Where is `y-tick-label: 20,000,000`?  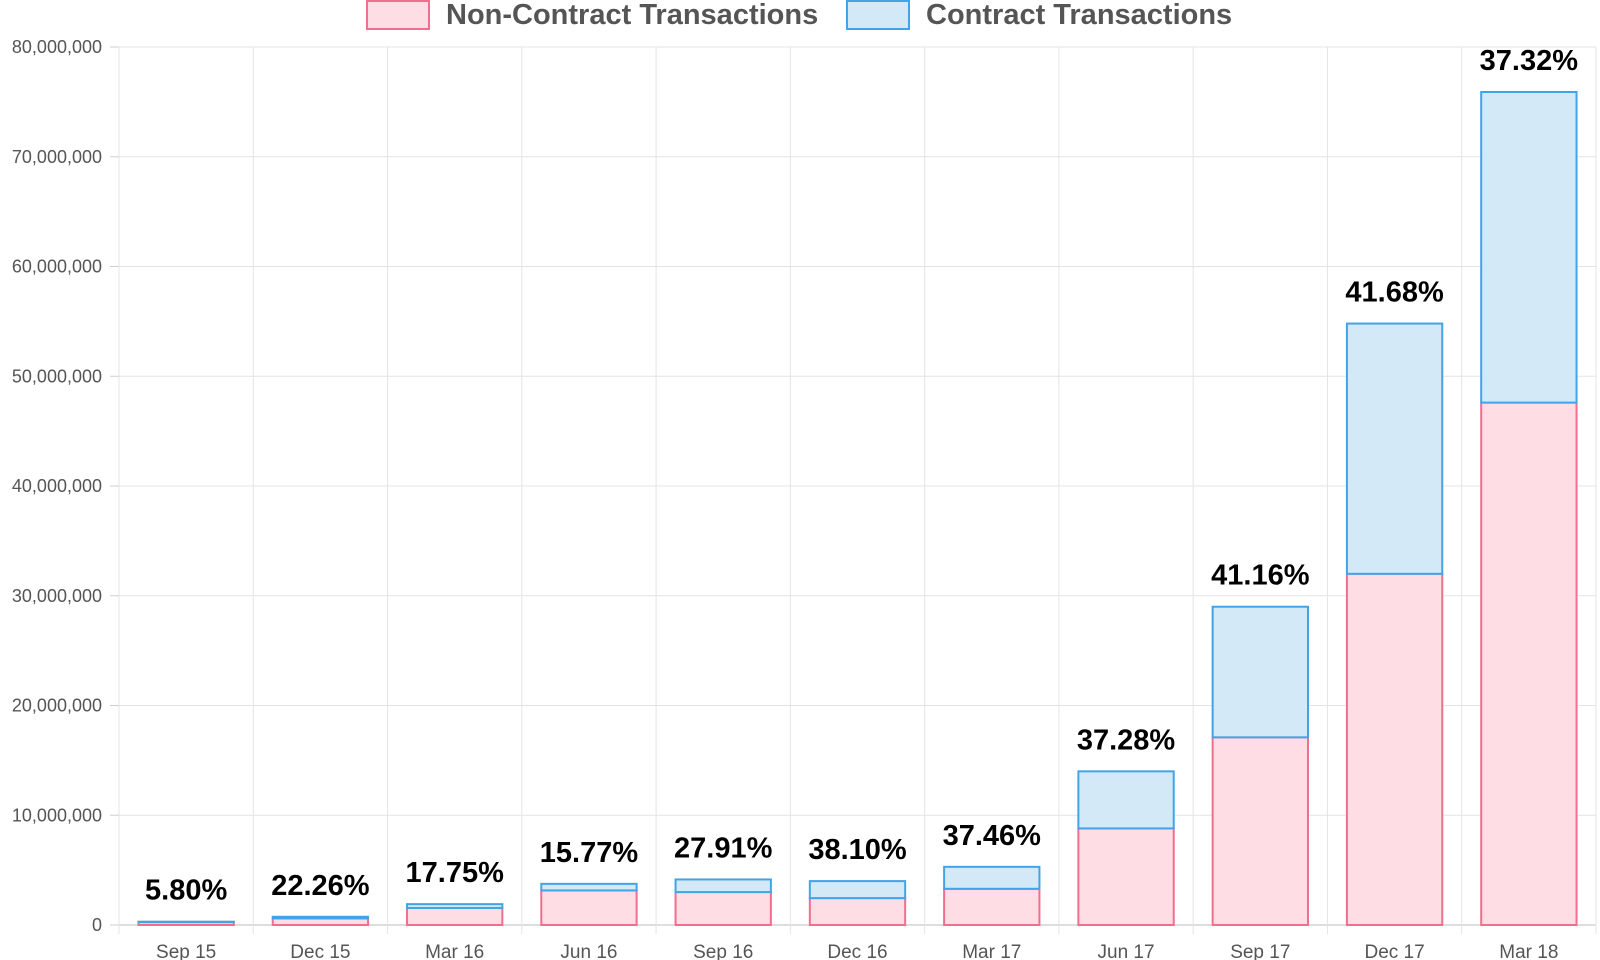 y-tick-label: 20,000,000 is located at coordinates (57, 706).